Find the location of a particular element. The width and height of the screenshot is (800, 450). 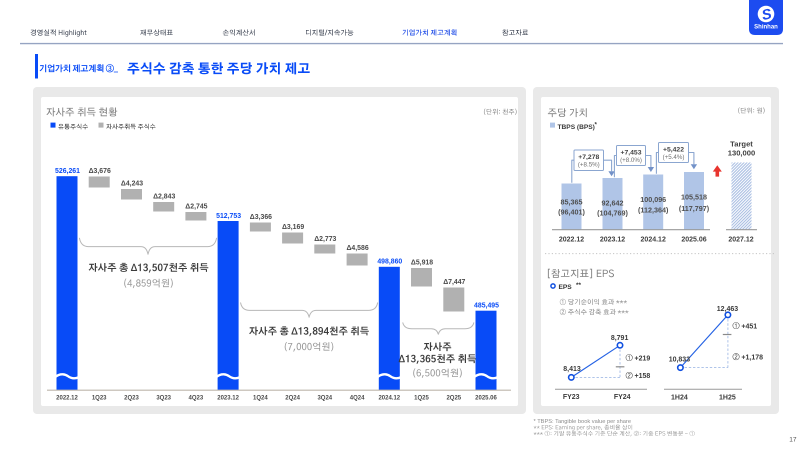

svg-text: 8,413 is located at coordinates (572, 369).